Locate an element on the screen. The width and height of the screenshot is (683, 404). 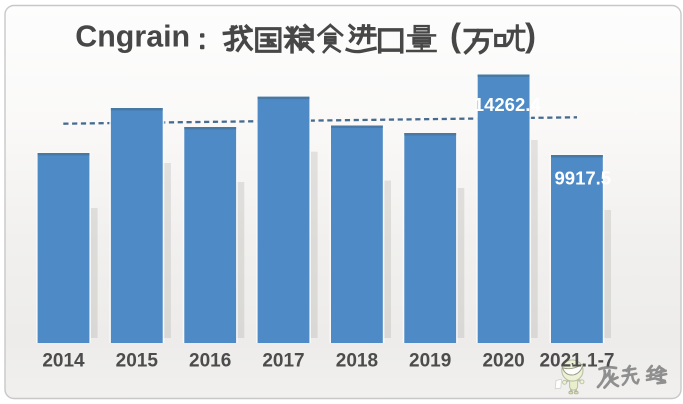
svg-text: 2015 is located at coordinates (137, 361).